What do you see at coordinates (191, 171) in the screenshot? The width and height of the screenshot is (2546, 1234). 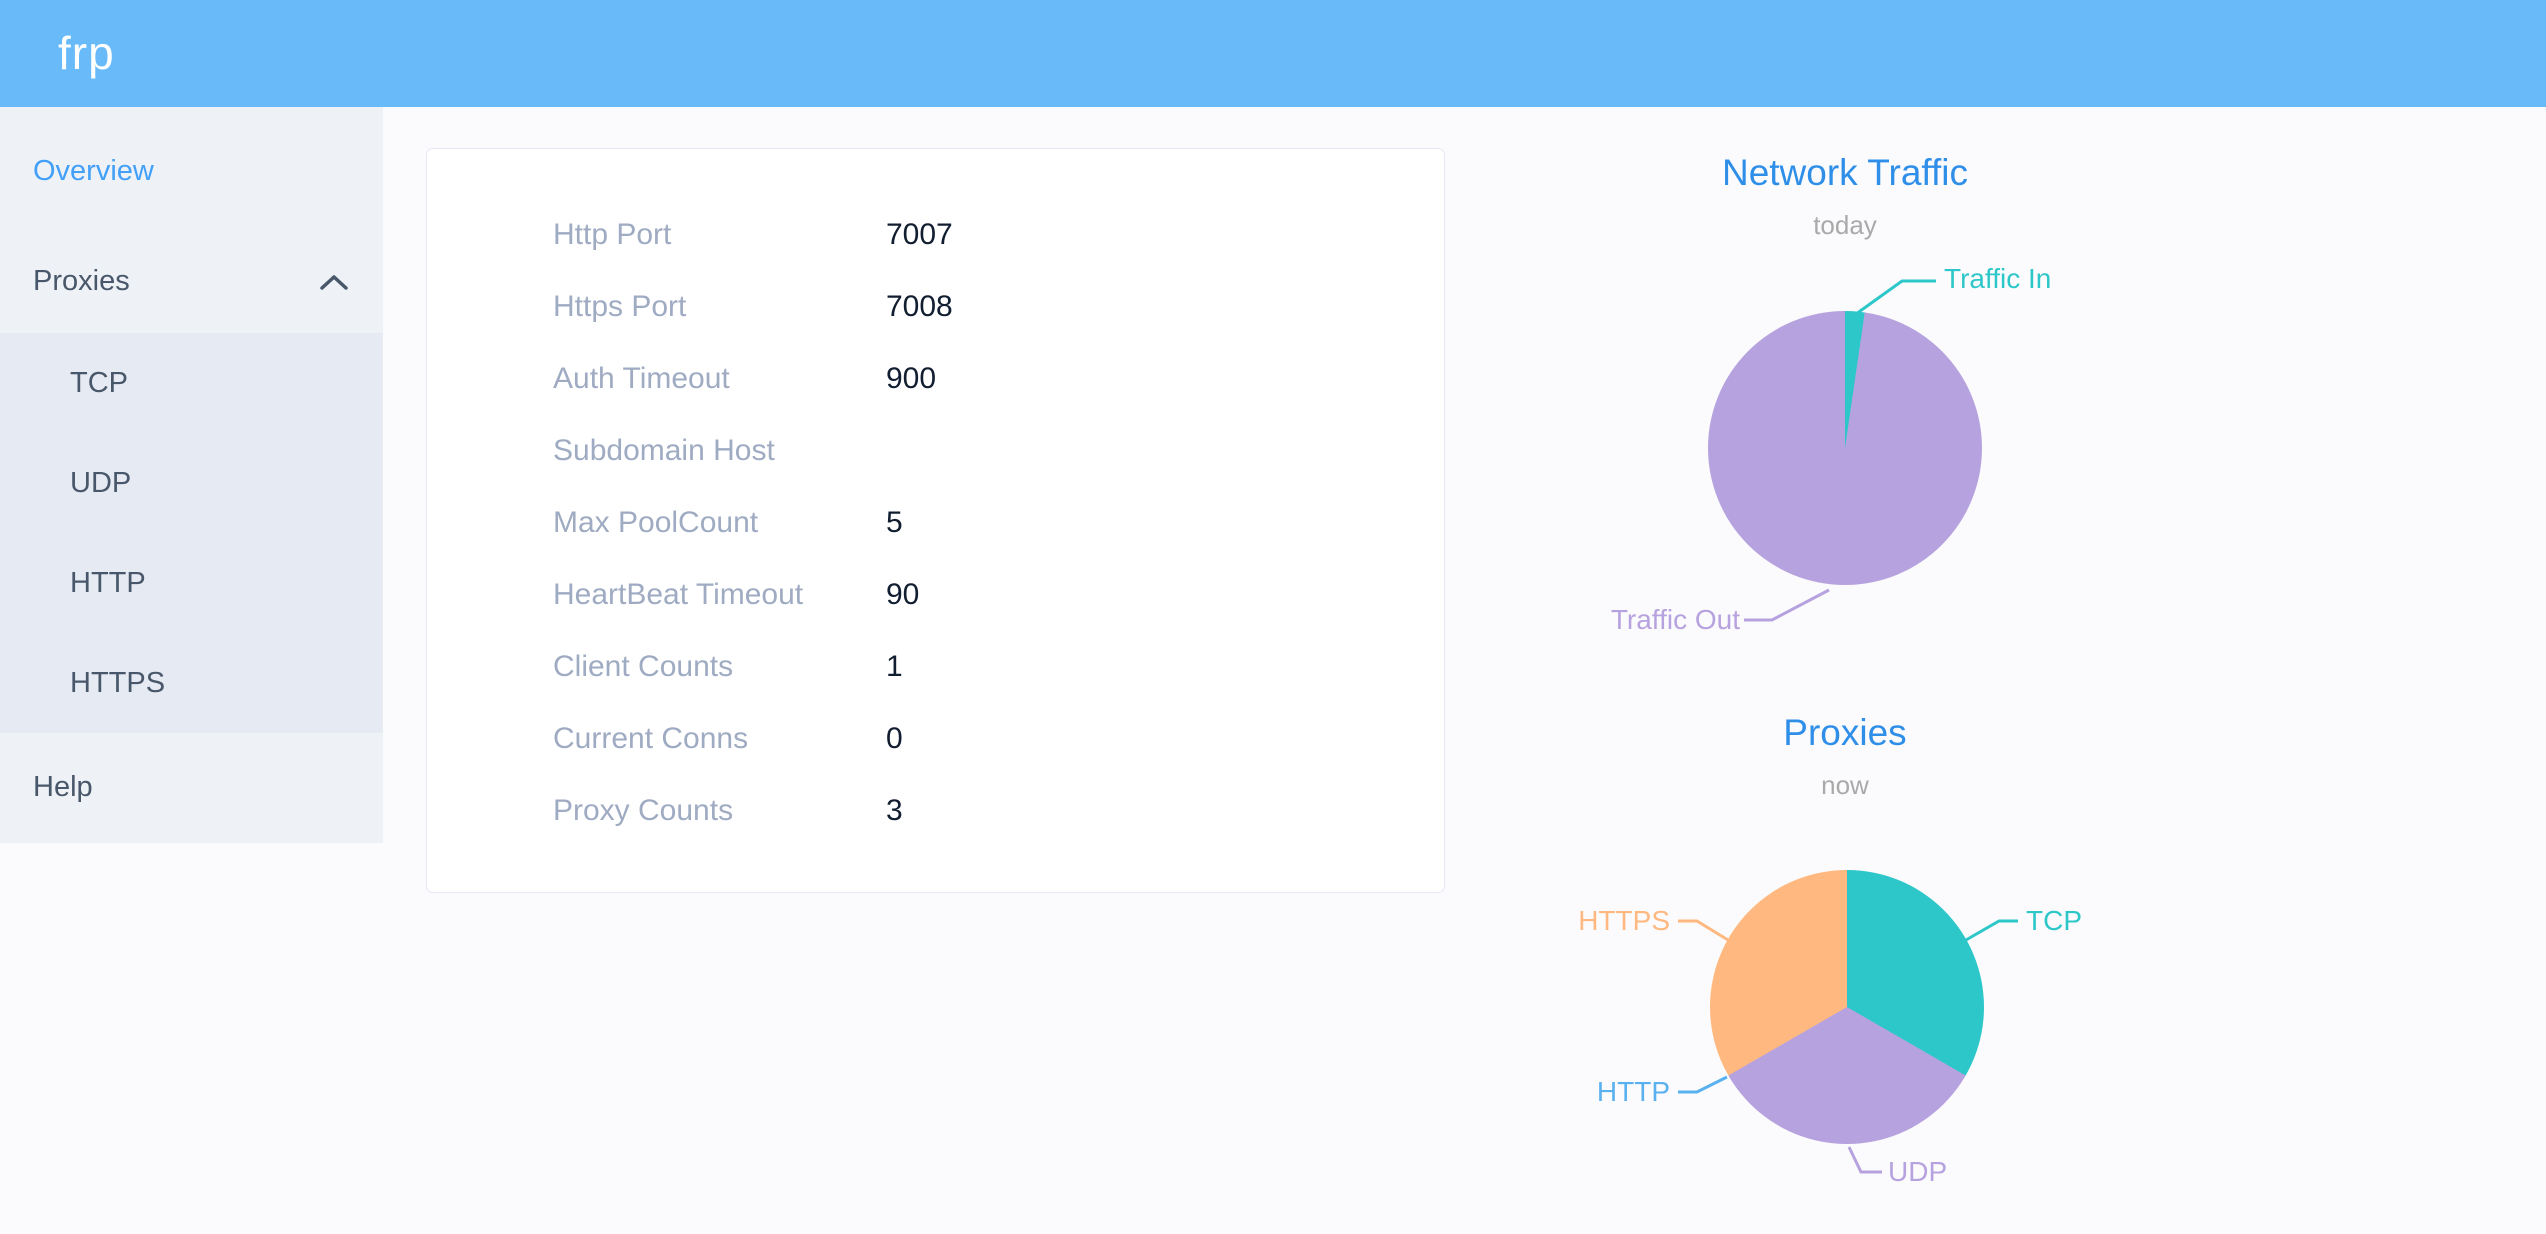 I see `sidebar-item-overview: Overview` at bounding box center [191, 171].